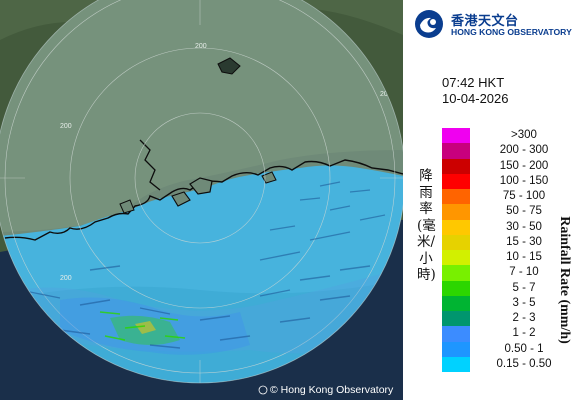 This screenshot has width=577, height=400. I want to click on legend-label: 5 - 7, so click(524, 287).